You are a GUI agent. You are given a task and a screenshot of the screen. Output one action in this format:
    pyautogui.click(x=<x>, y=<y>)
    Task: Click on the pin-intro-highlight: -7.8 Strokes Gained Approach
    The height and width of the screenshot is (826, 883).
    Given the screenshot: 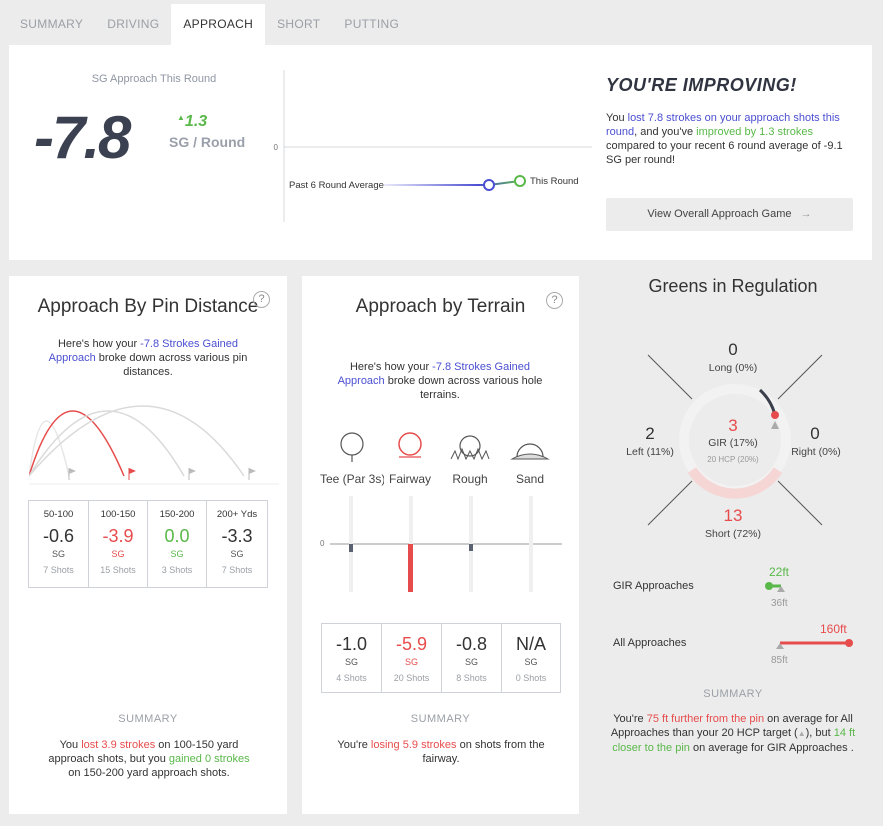 What is the action you would take?
    pyautogui.click(x=143, y=351)
    